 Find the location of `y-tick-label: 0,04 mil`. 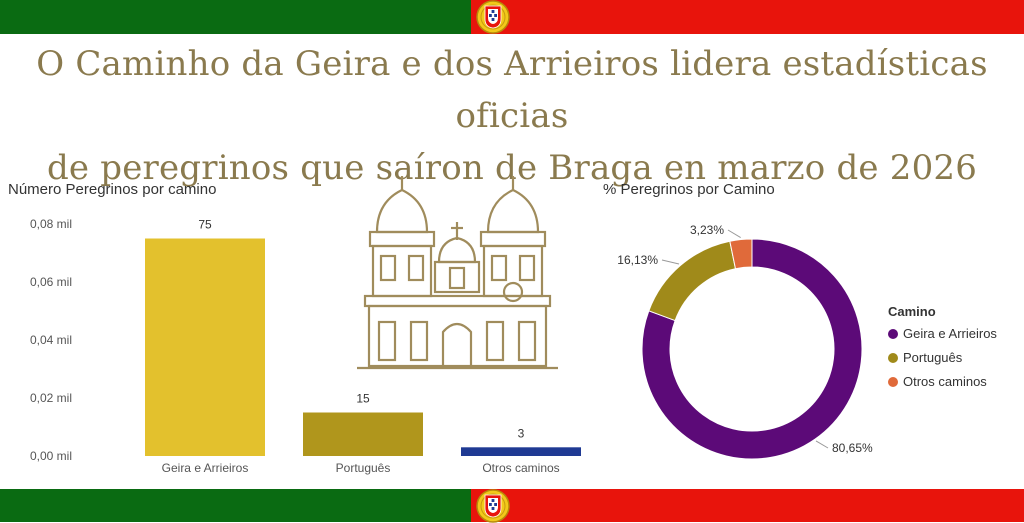

y-tick-label: 0,04 mil is located at coordinates (51, 340).